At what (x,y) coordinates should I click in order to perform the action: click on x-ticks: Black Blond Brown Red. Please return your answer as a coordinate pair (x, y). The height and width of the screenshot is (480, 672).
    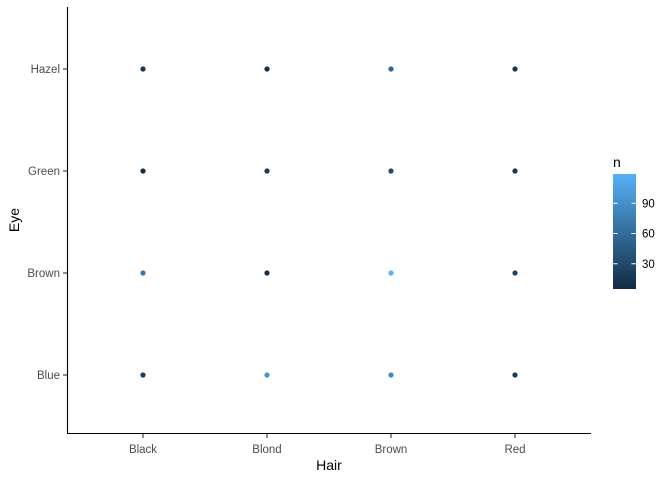
    Looking at the image, I should click on (327, 445).